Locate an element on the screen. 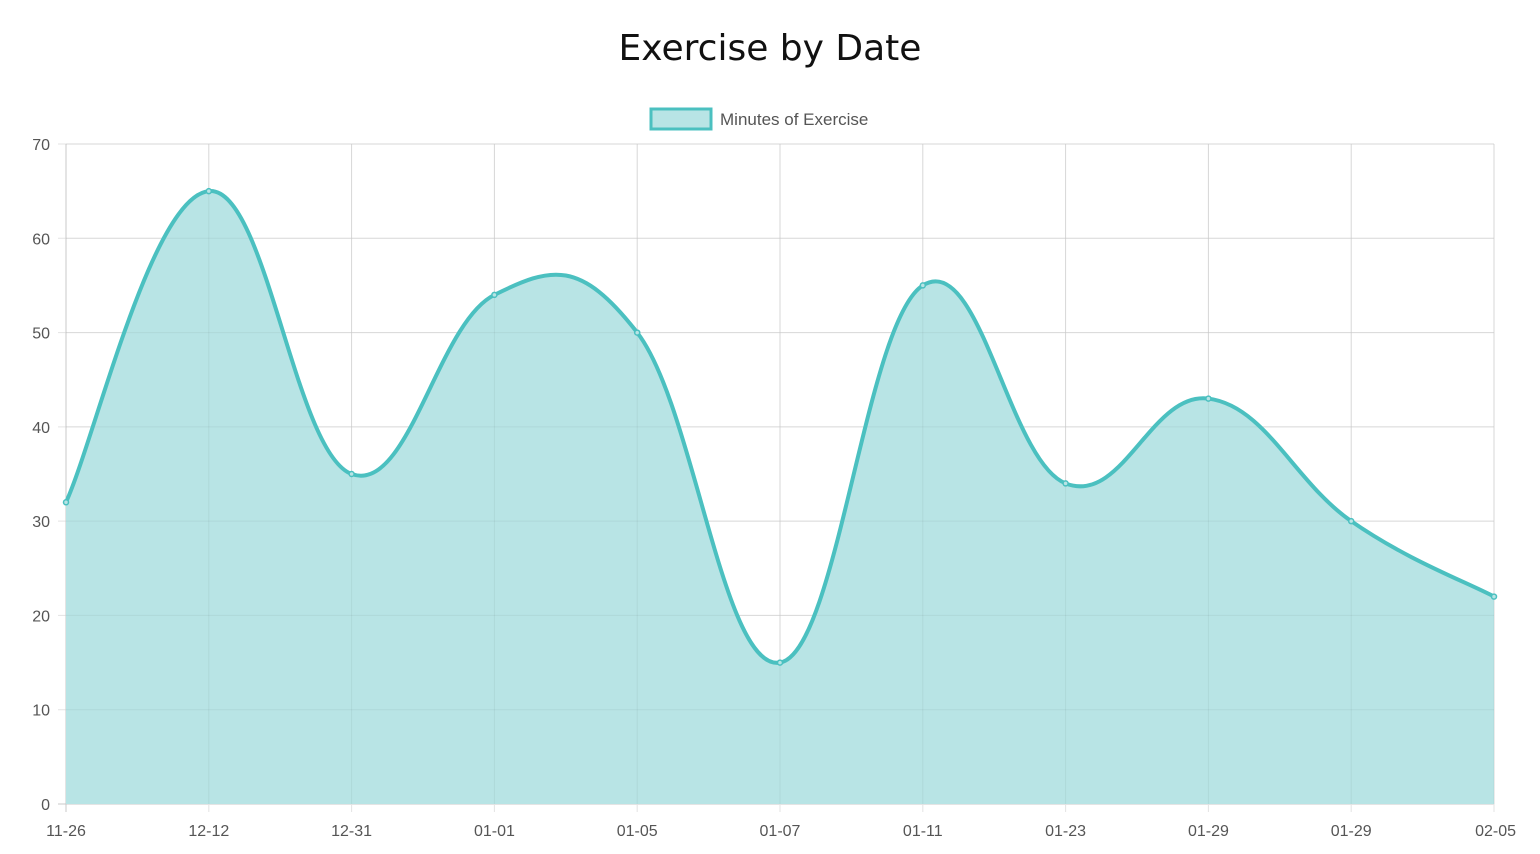 This screenshot has height=854, width=1540. x-tick-label: 01-07 is located at coordinates (780, 831).